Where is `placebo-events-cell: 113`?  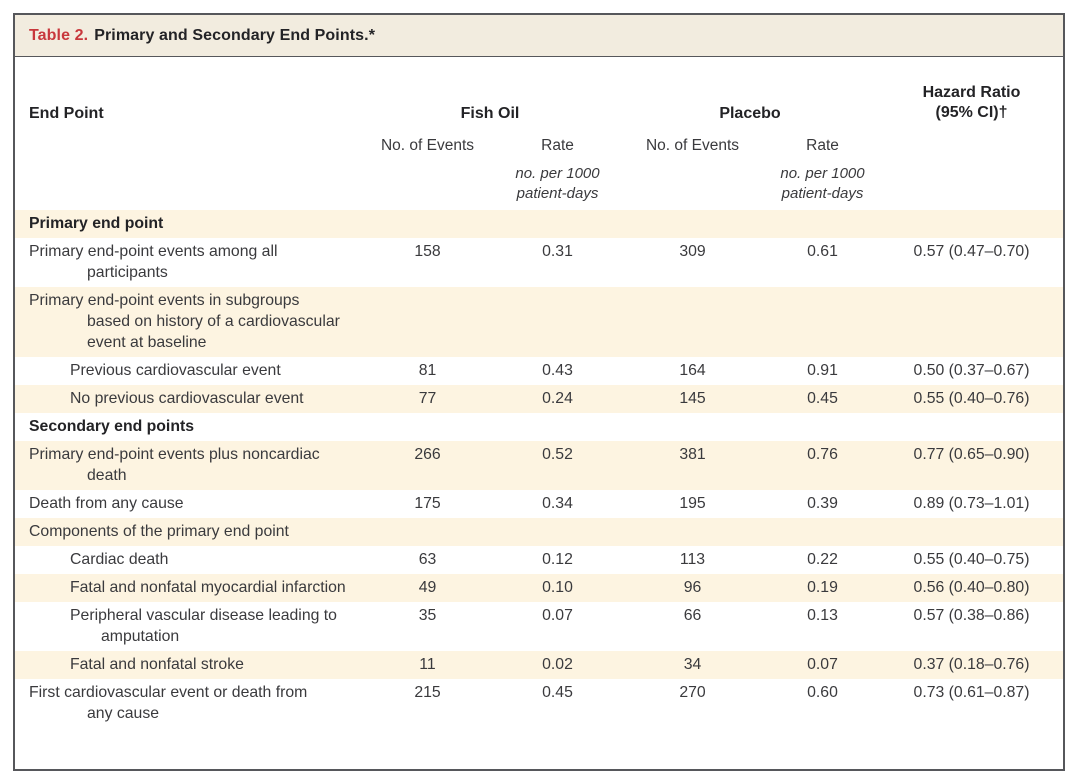 placebo-events-cell: 113 is located at coordinates (692, 559).